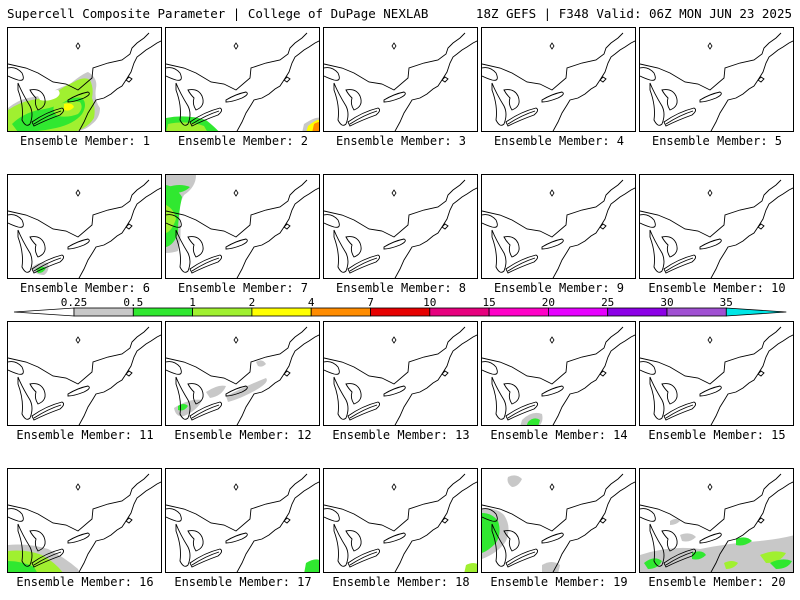 This screenshot has width=800, height=600. What do you see at coordinates (311, 302) in the screenshot?
I see `scale-tick-label: 4` at bounding box center [311, 302].